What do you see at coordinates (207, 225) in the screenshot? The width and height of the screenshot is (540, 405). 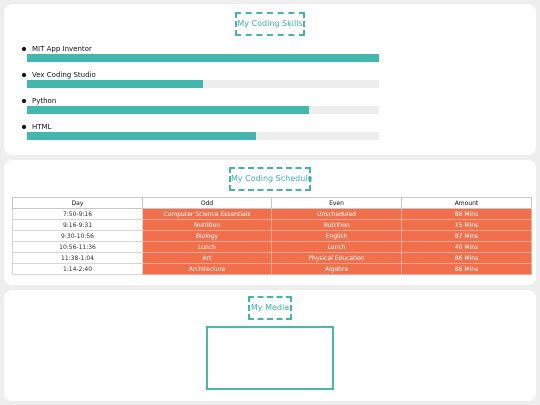 I see `odd-cell: Nutrition` at bounding box center [207, 225].